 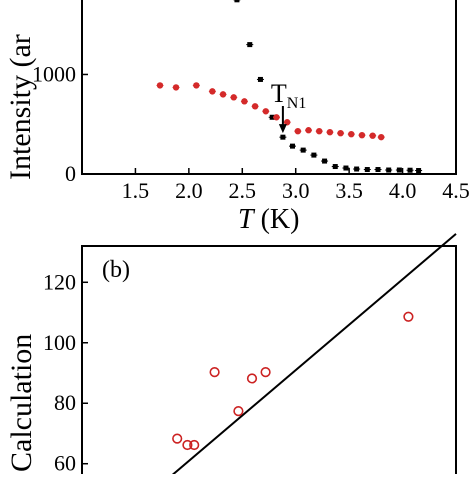 What do you see at coordinates (247, 219) in the screenshot?
I see `x-axis-label-symbol: T` at bounding box center [247, 219].